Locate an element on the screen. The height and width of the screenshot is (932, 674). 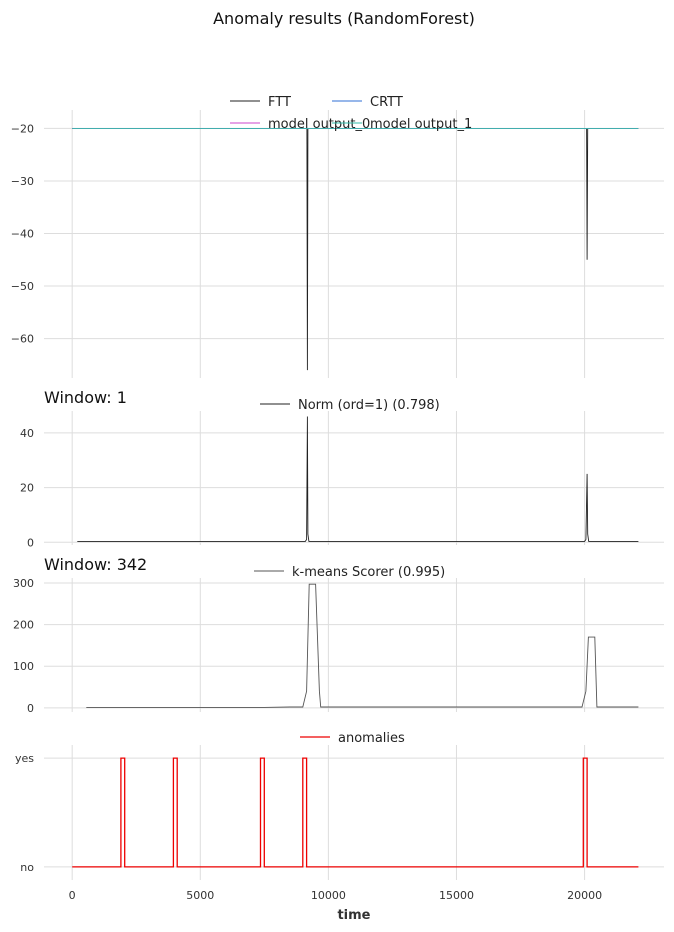
legend-label: model output_0 is located at coordinates (319, 124).